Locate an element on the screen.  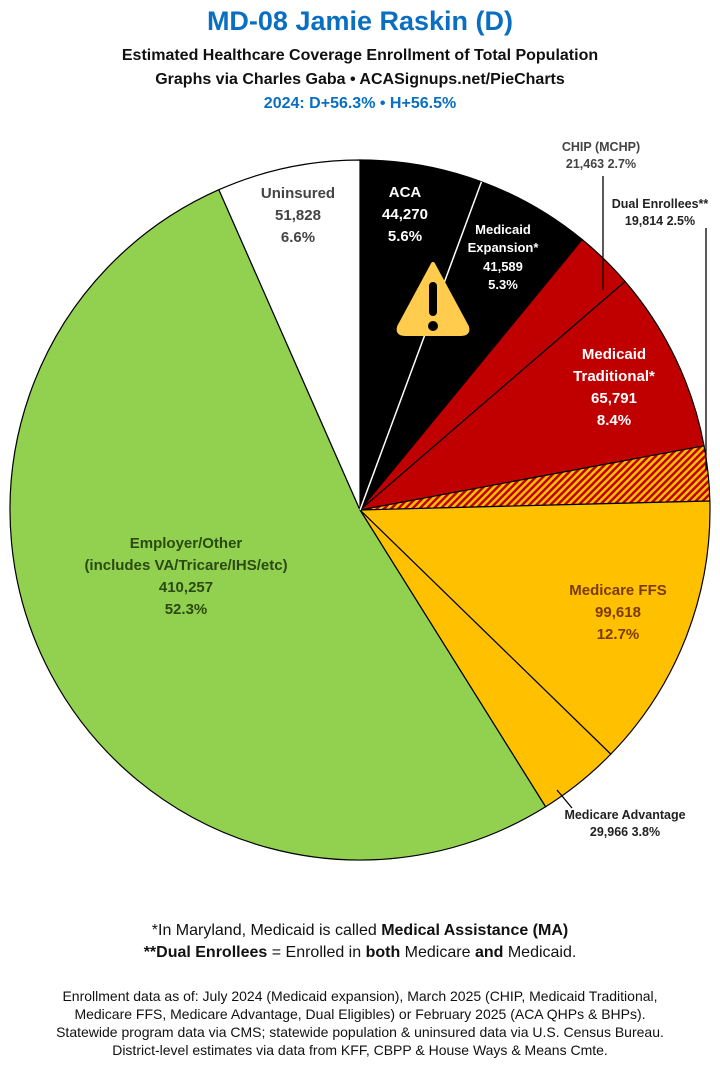
label-medicare-ffs: Medicare FFS 99,618 12.7% is located at coordinates (618, 612).